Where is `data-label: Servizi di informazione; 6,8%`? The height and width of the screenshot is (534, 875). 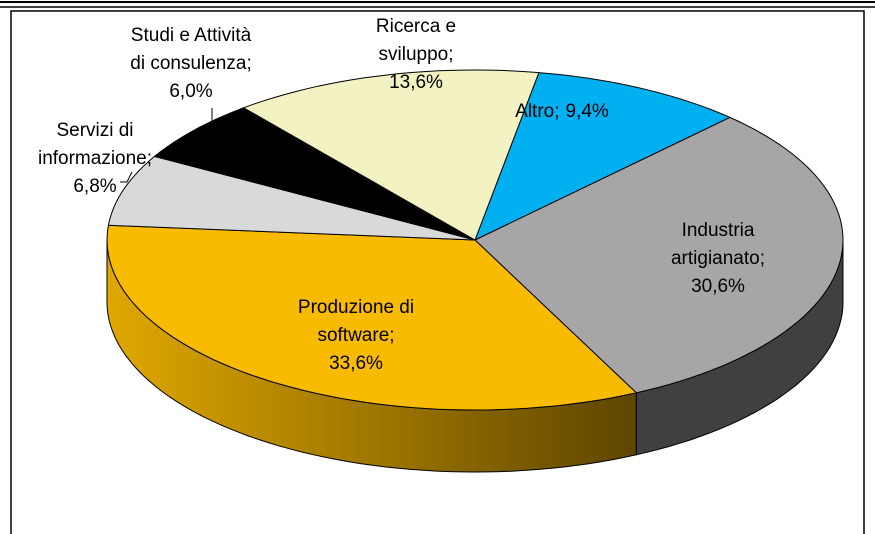
data-label: Servizi di informazione; 6,8% is located at coordinates (95, 158).